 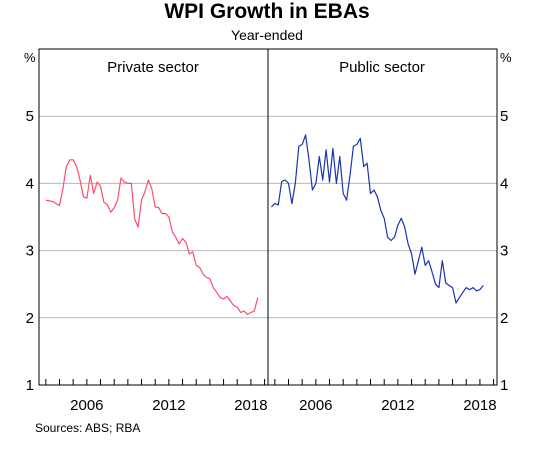 I want to click on y-tick-label-right: 5, so click(x=504, y=116).